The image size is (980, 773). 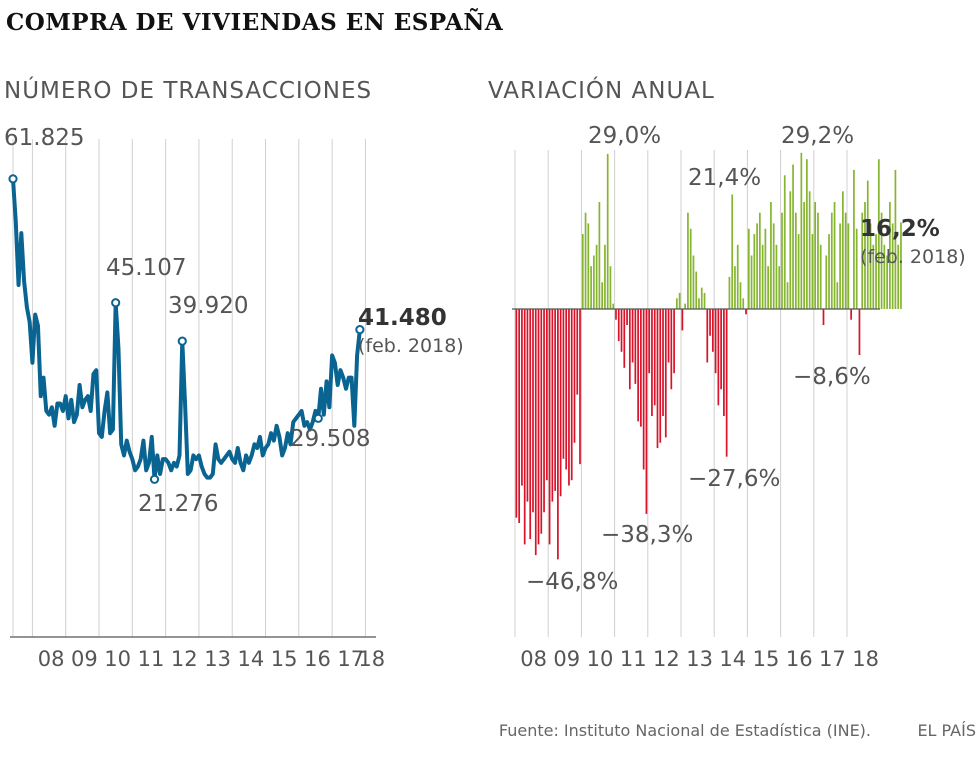 I want to click on right-x-tick-labels: 08 09 10 11 12 13 14 15 16 17 18, so click(x=699, y=659).